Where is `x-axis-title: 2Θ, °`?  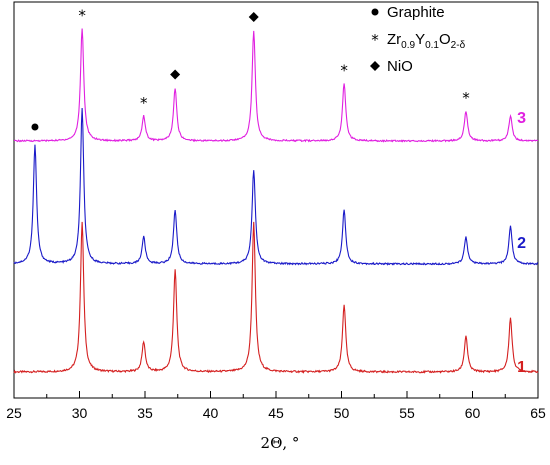 x-axis-title: 2Θ, ° is located at coordinates (280, 443).